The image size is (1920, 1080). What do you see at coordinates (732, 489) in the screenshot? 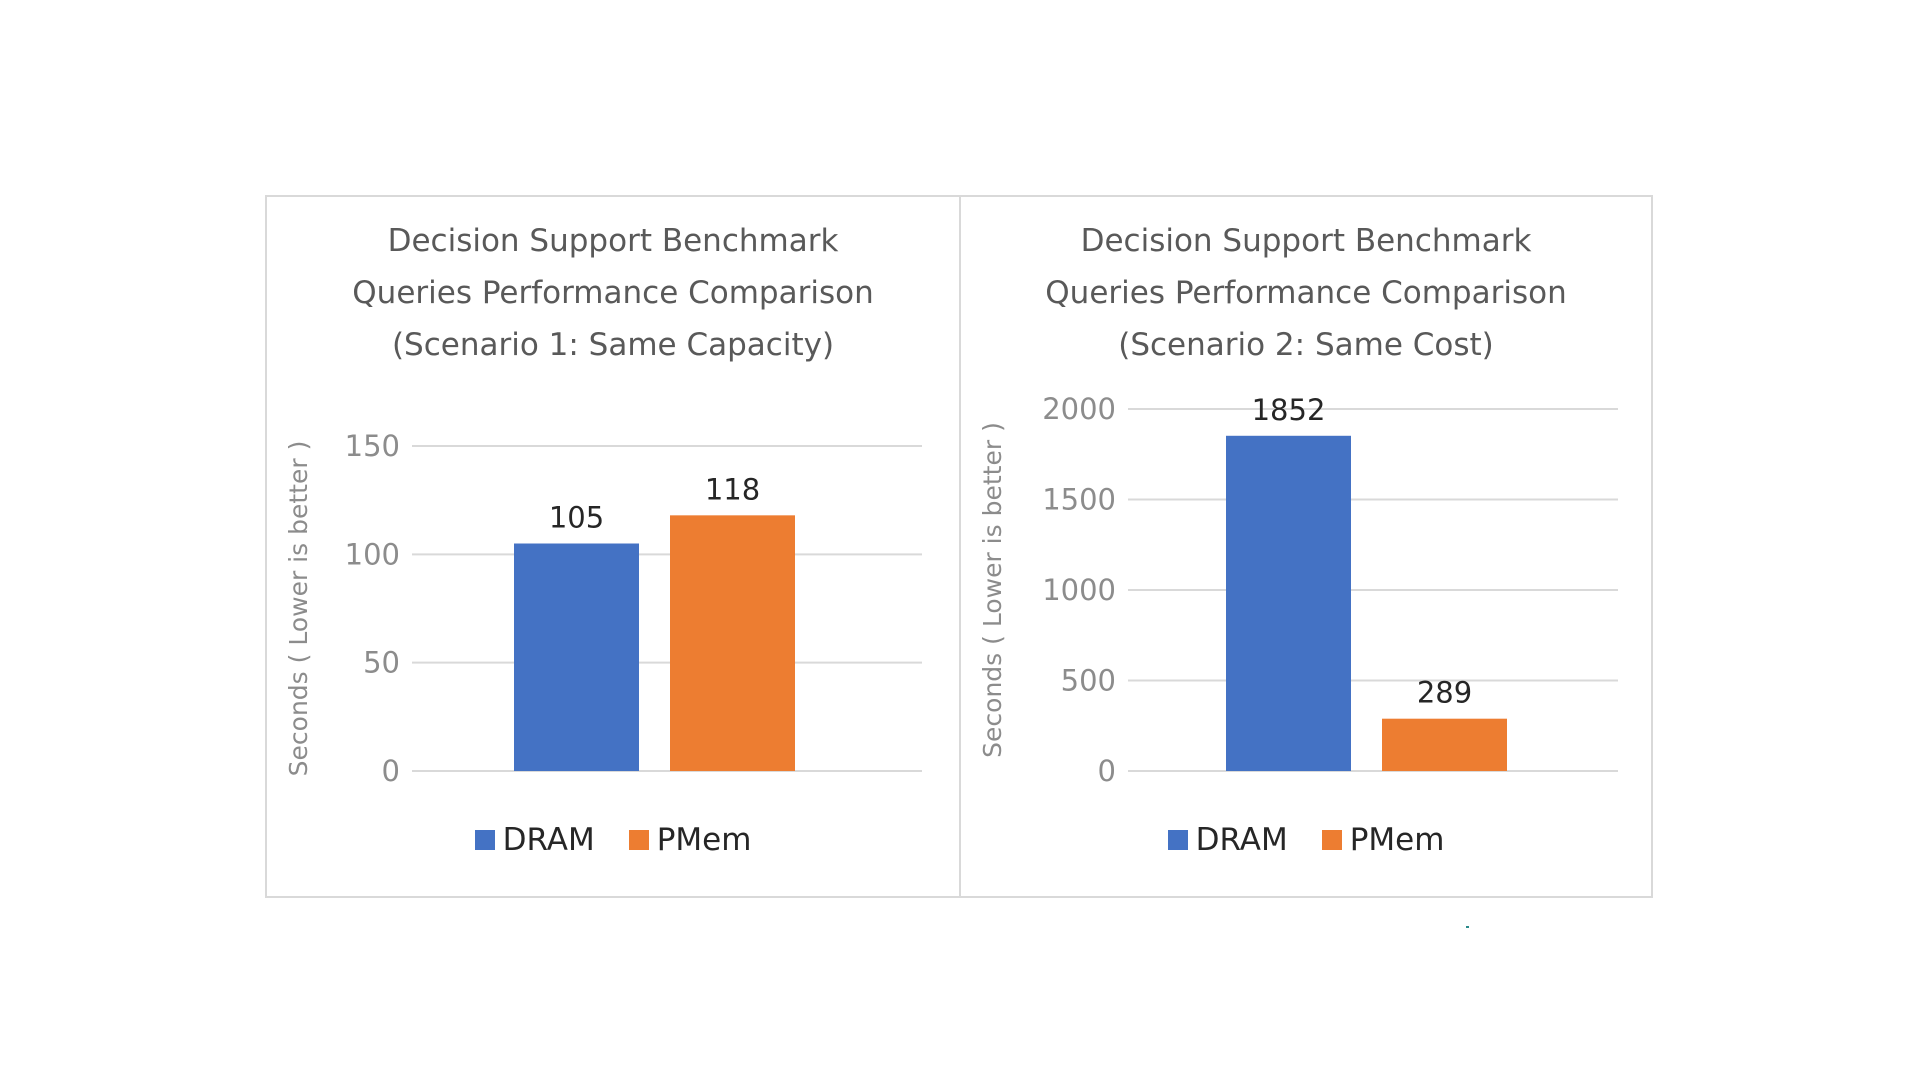
I see `data-label-pmem: 118` at bounding box center [732, 489].